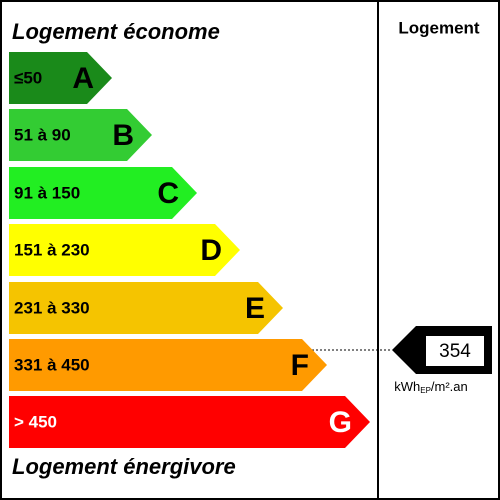  What do you see at coordinates (211, 250) in the screenshot?
I see `class-letter: D` at bounding box center [211, 250].